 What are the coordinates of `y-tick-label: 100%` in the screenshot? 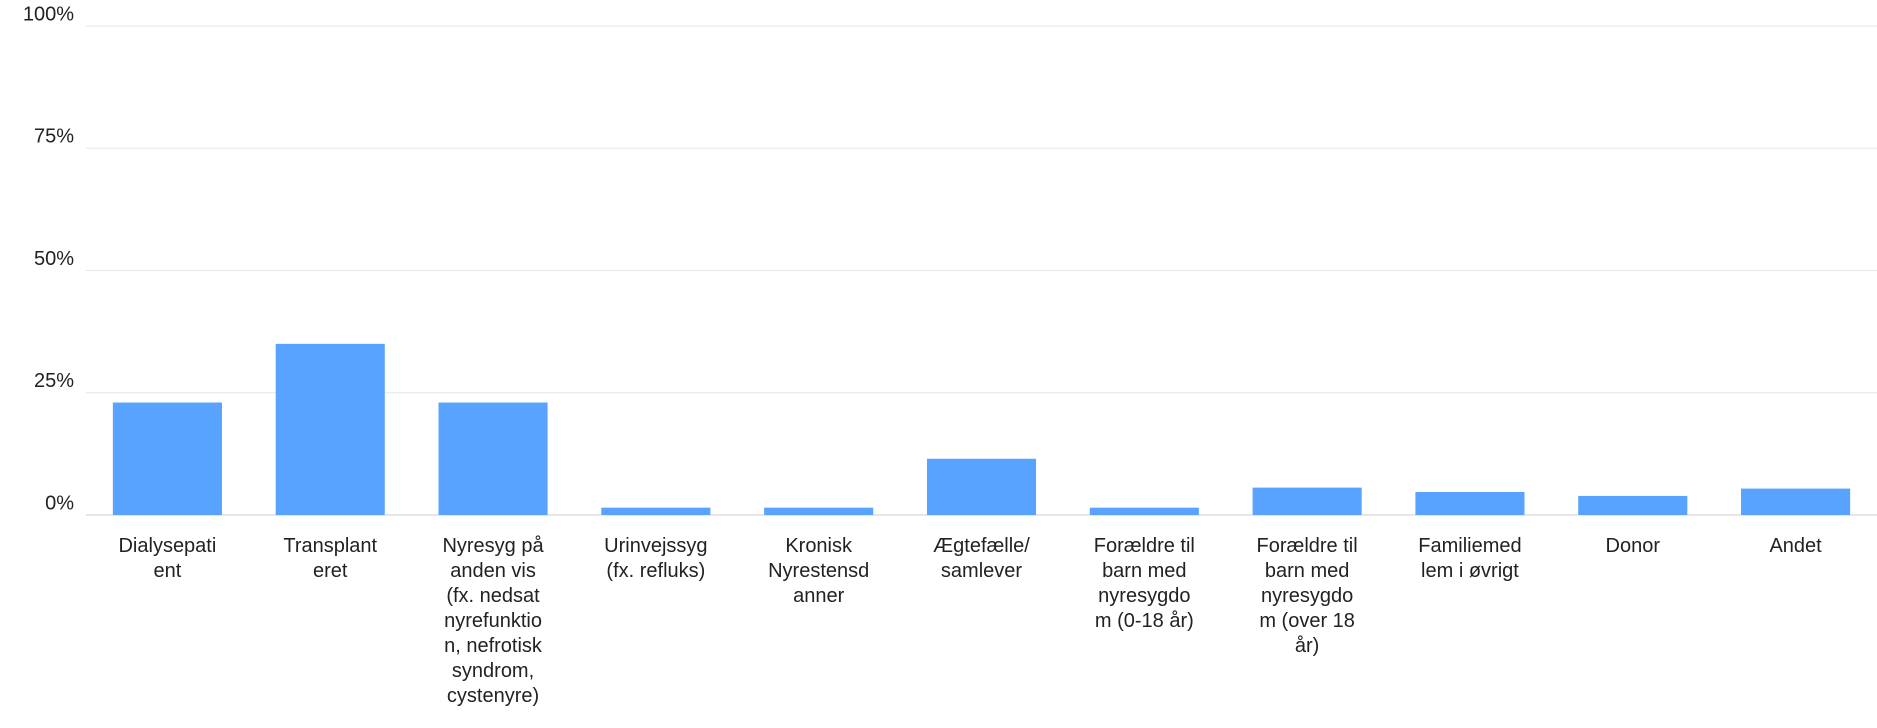 It's located at (48, 14).